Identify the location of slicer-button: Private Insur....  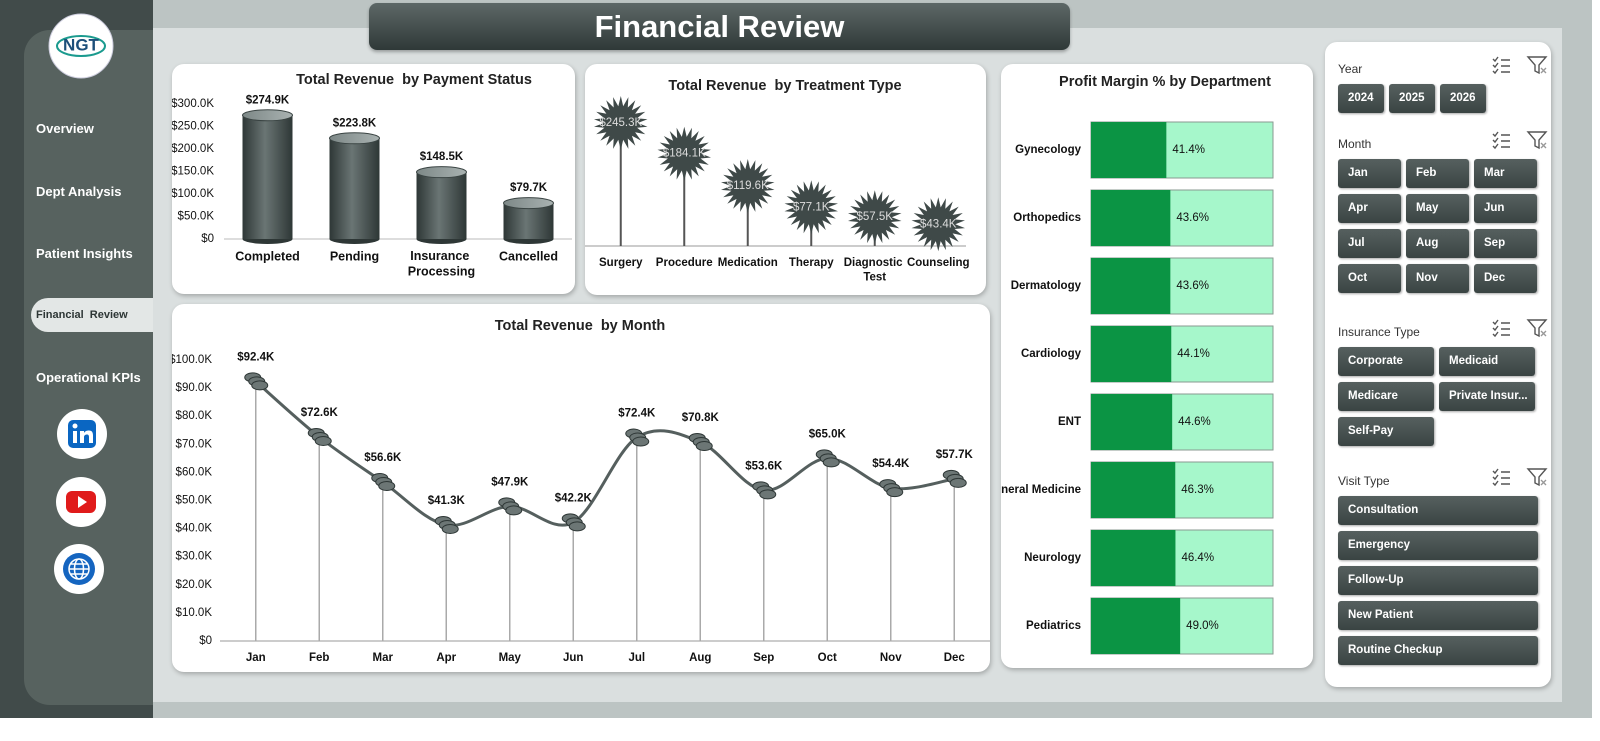
(1487, 396).